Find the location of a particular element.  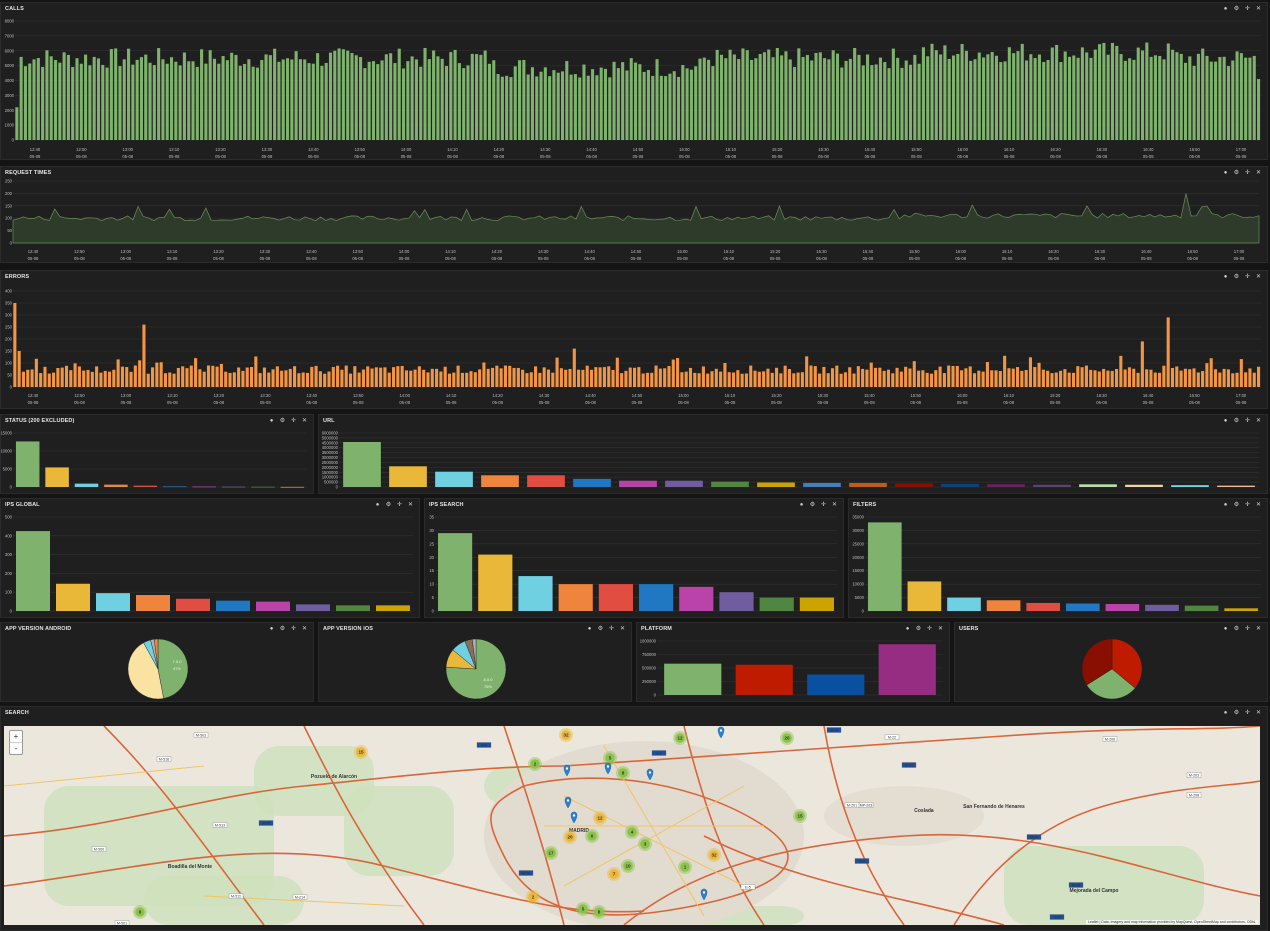

zoom-out-button: - is located at coordinates (16, 748).